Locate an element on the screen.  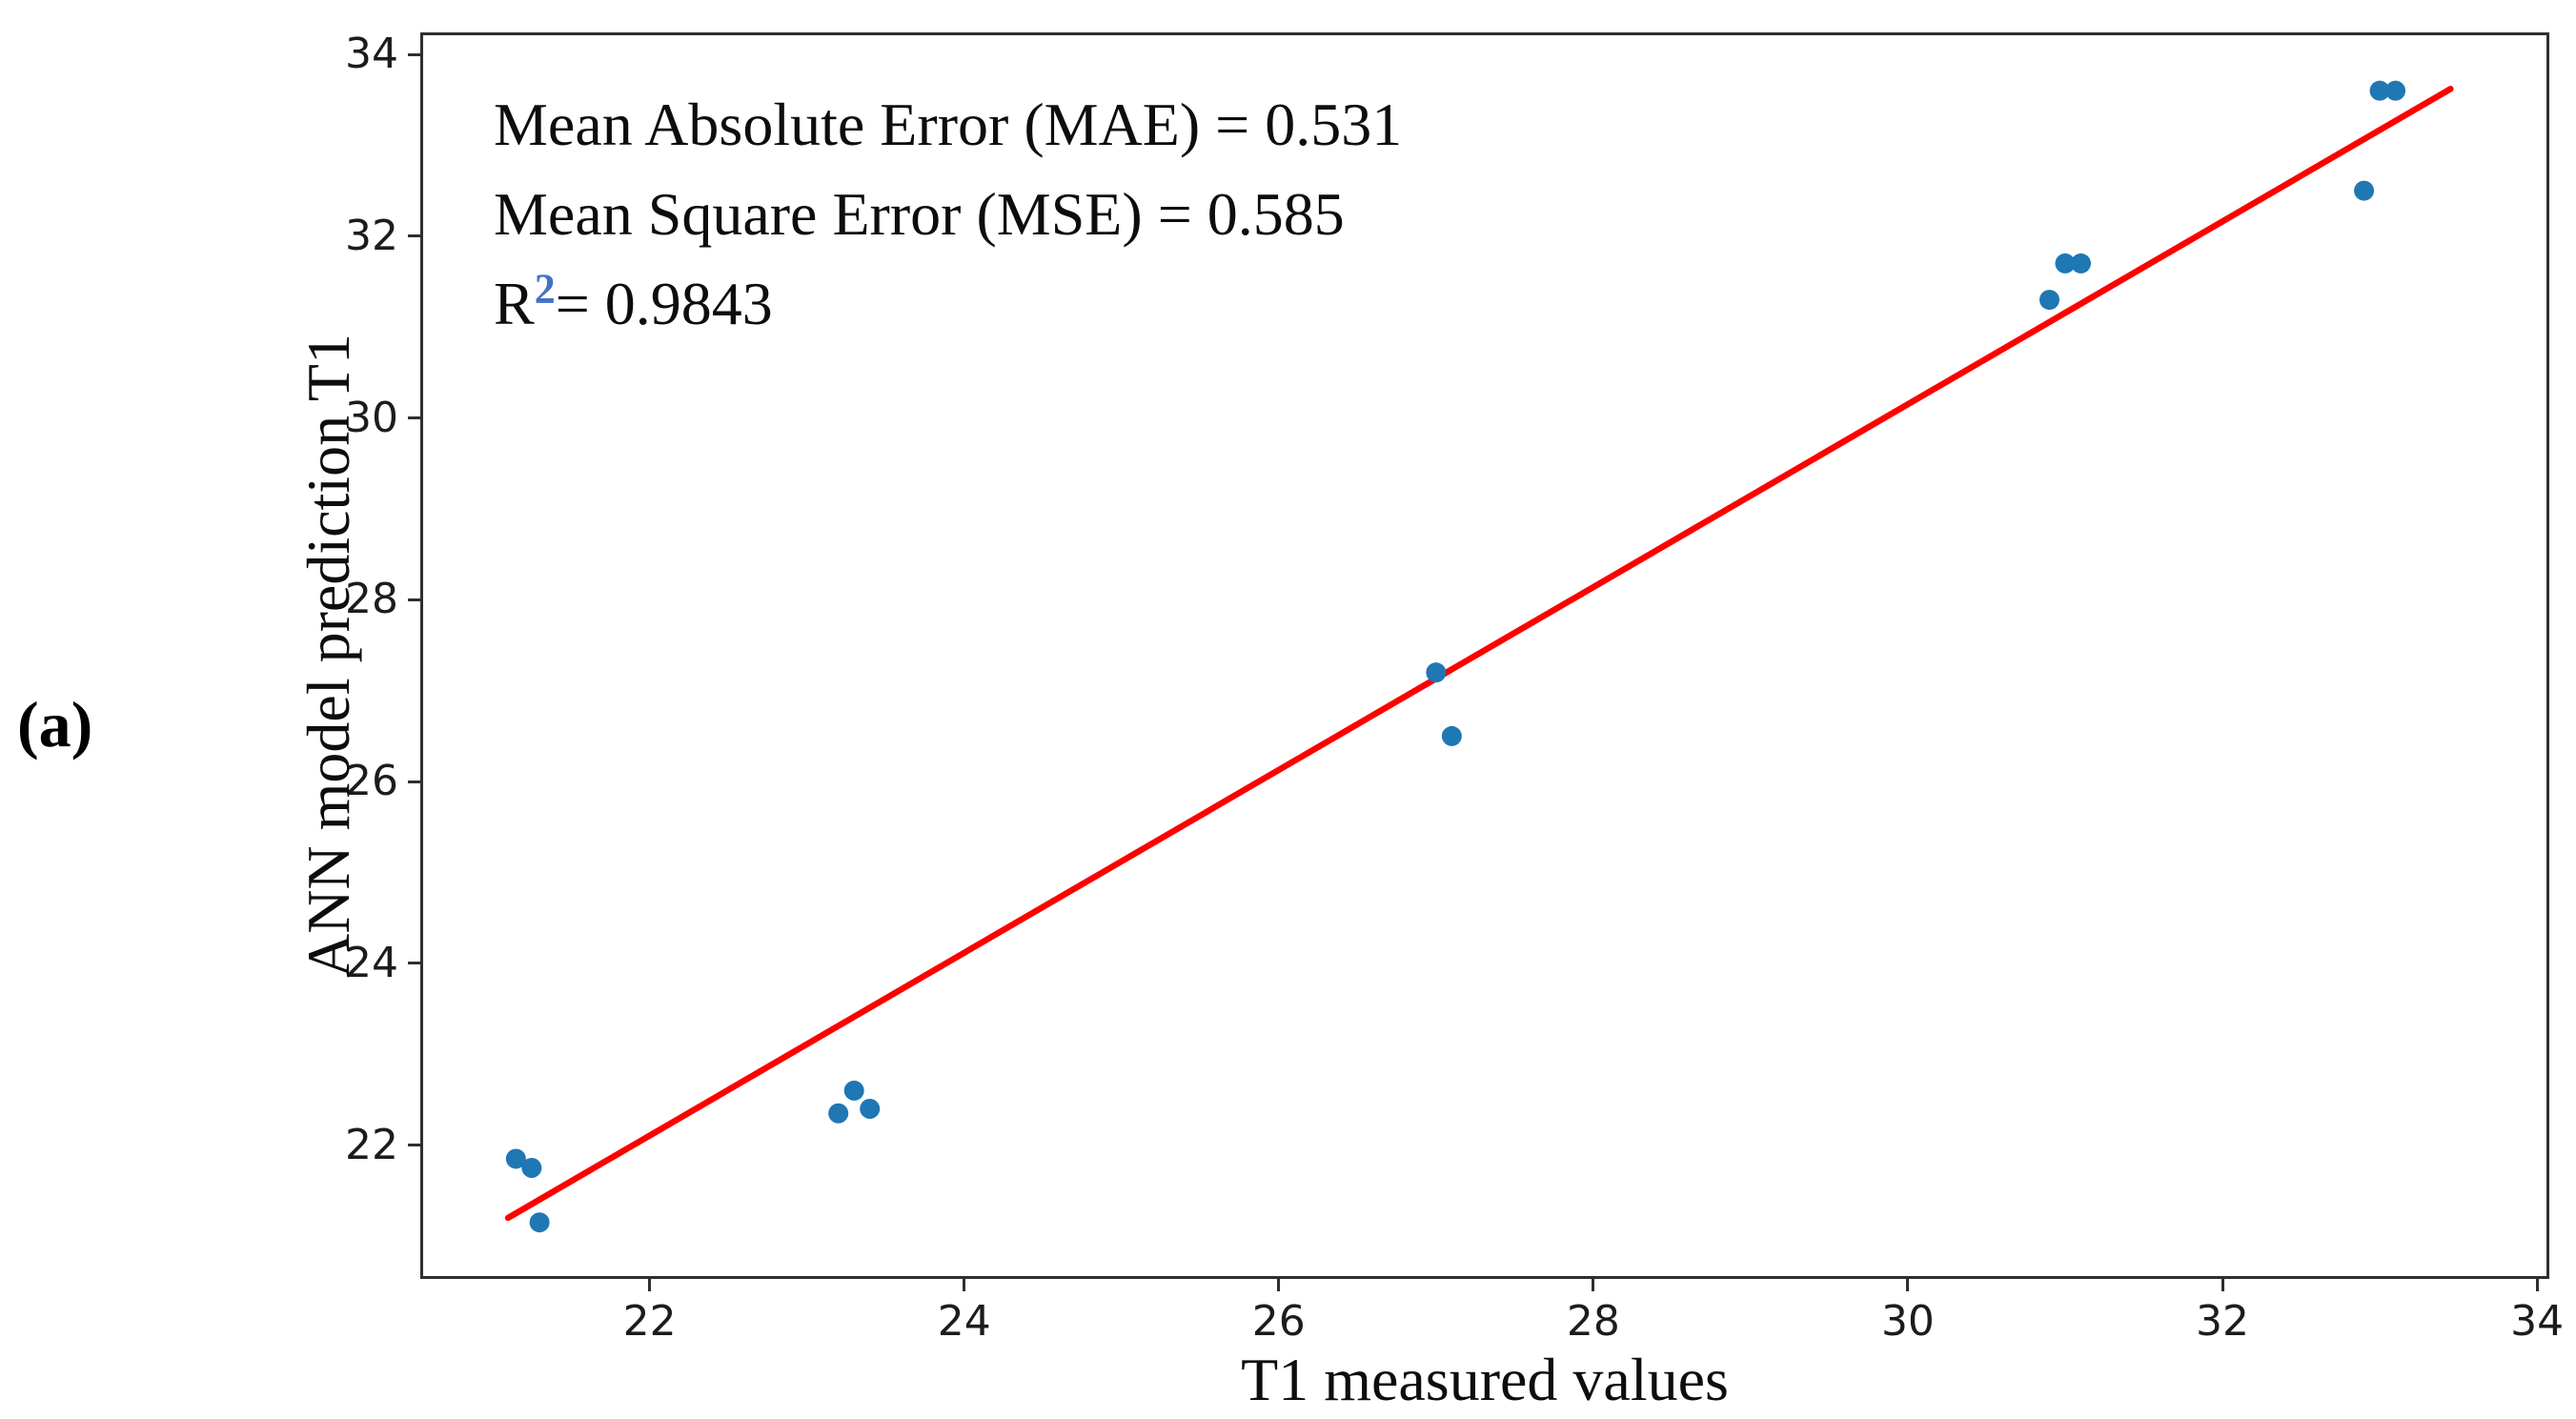
y-tick-label: 32 is located at coordinates (371, 235).